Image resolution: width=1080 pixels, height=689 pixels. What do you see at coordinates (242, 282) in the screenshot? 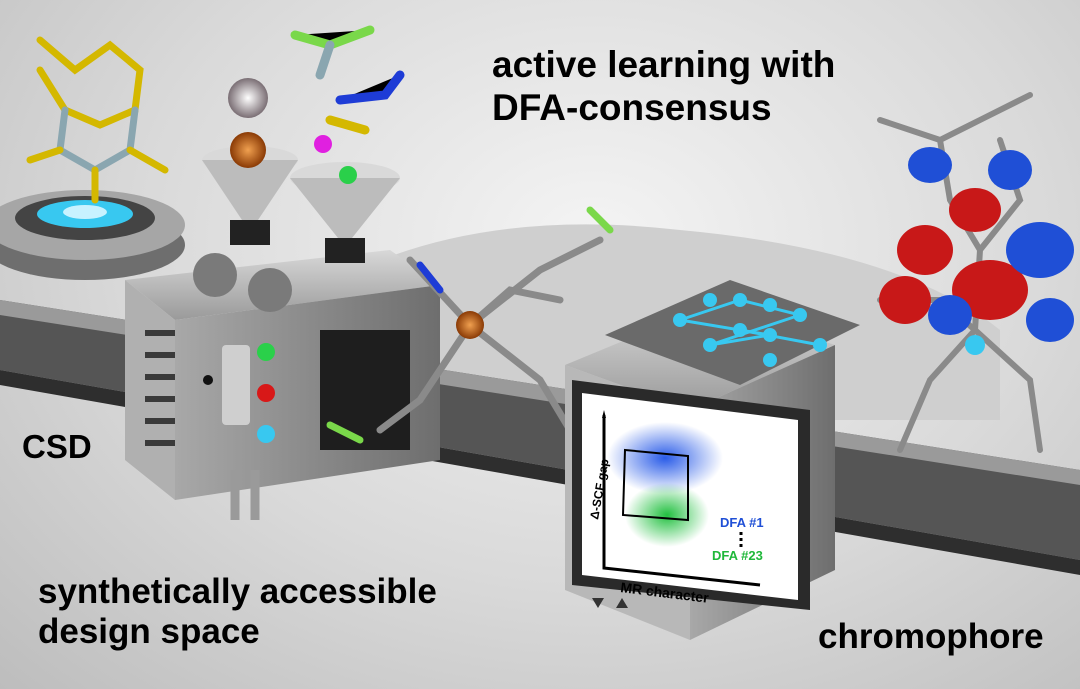
I see `gear-icon` at bounding box center [242, 282].